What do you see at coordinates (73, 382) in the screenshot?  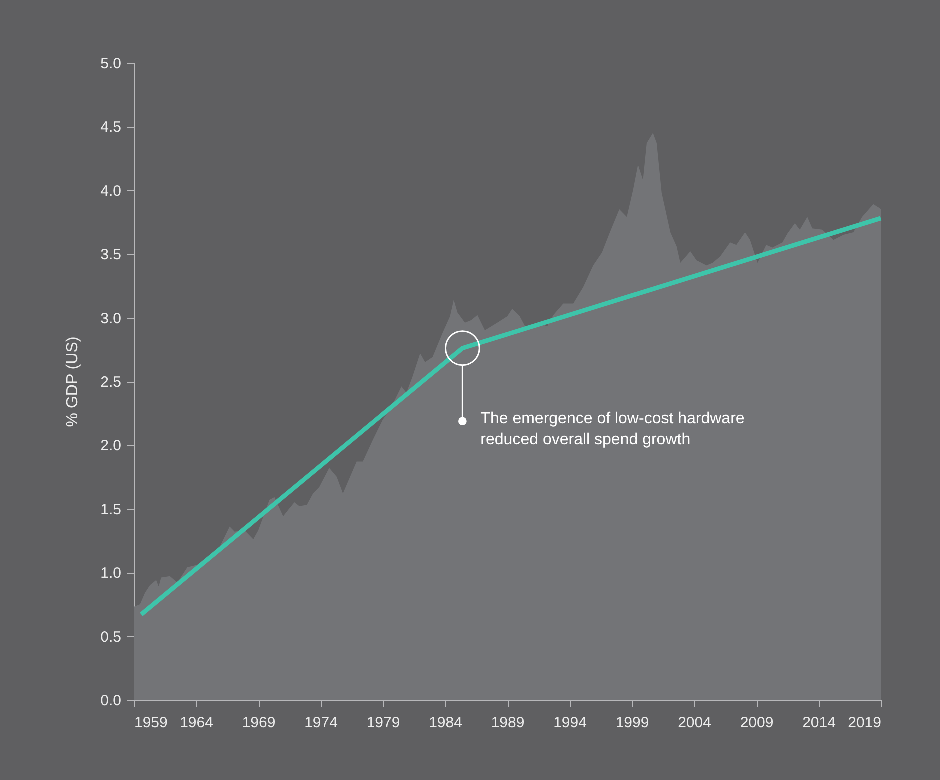 I see `y-axis-title: % GDP (US)` at bounding box center [73, 382].